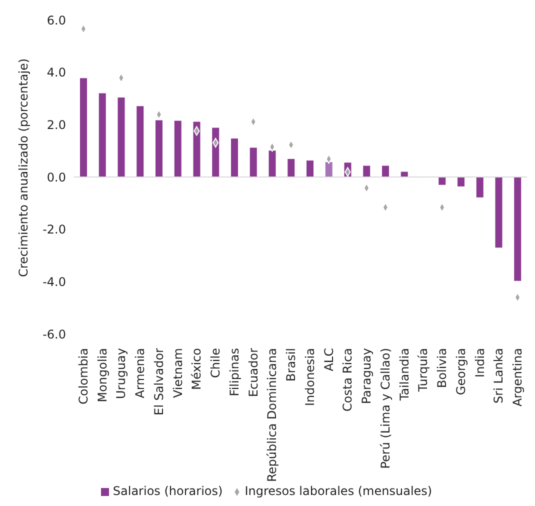 The height and width of the screenshot is (506, 535). Describe the element at coordinates (56, 20) in the screenshot. I see `y-tick-label: 6.0` at that location.